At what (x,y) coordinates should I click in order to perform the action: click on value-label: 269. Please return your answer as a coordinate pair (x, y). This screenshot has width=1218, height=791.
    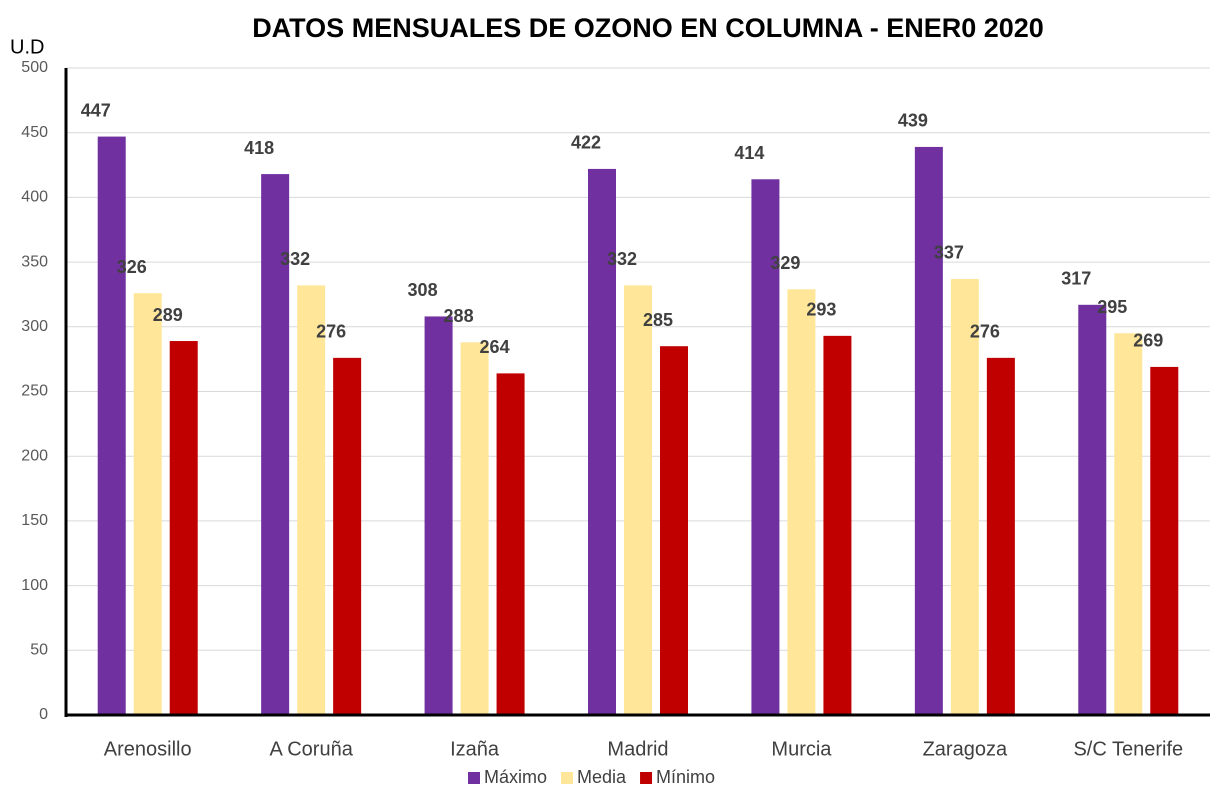
    Looking at the image, I should click on (1148, 341).